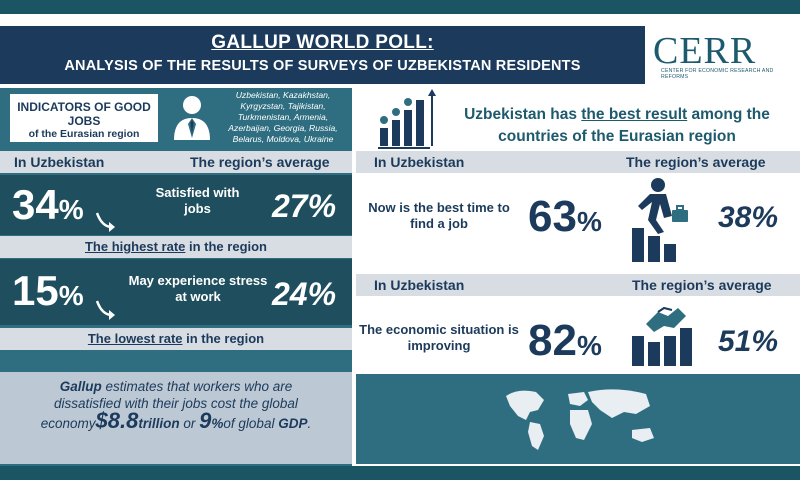 The width and height of the screenshot is (800, 480). I want to click on cerr-logo-word: CERR, so click(705, 51).